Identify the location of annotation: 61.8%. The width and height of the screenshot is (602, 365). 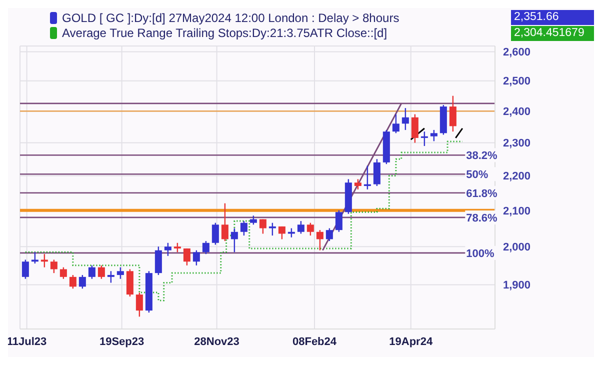
(482, 194).